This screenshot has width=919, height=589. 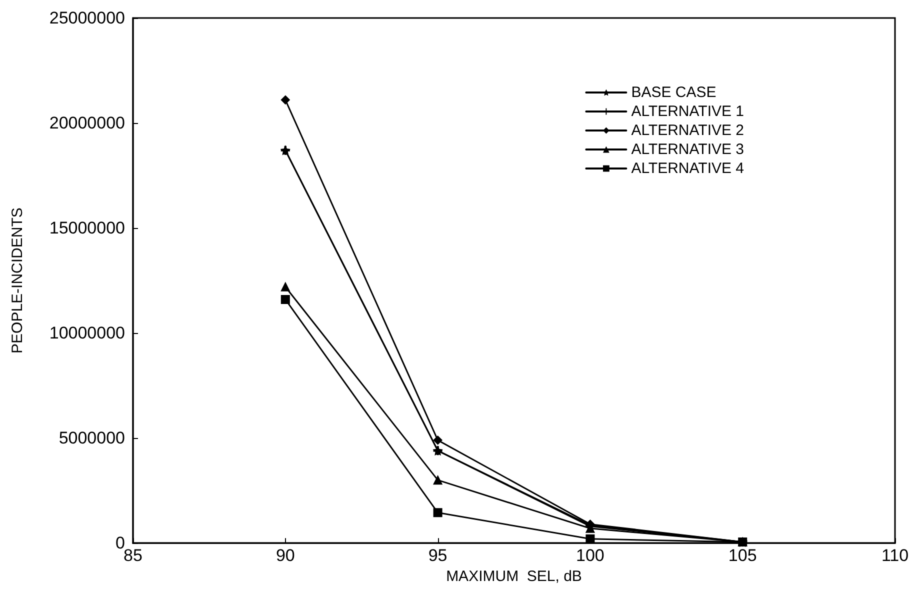 I want to click on x-tick-label: 95, so click(x=438, y=556).